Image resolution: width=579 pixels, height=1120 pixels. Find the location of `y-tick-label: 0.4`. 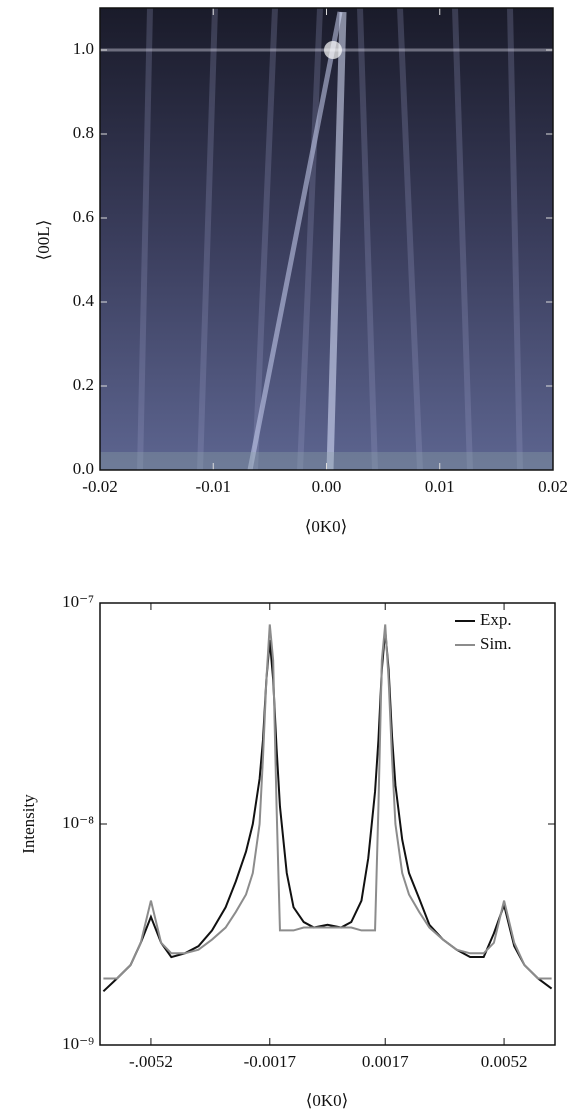

y-tick-label: 0.4 is located at coordinates (84, 300).